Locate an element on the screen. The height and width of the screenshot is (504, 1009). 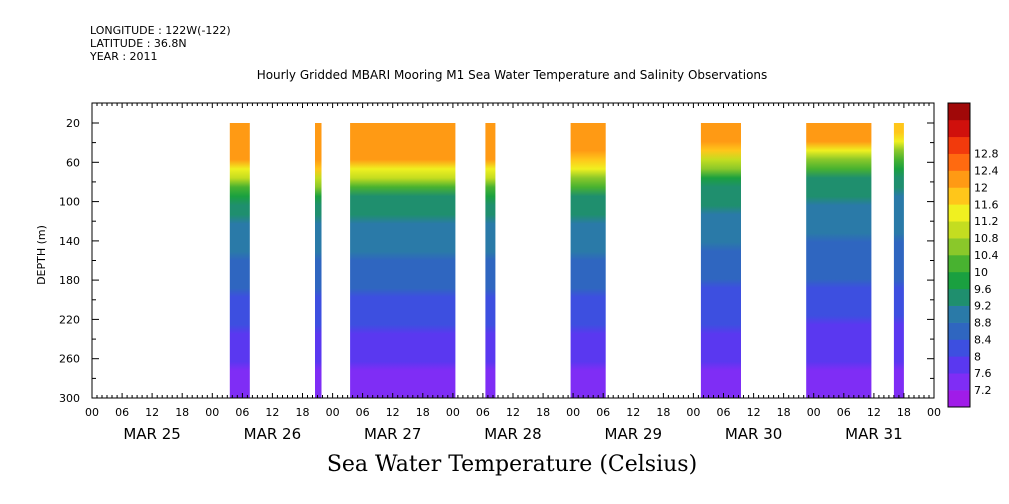
x-axis-title: Sea Water Temperature (Celsius) is located at coordinates (512, 464).